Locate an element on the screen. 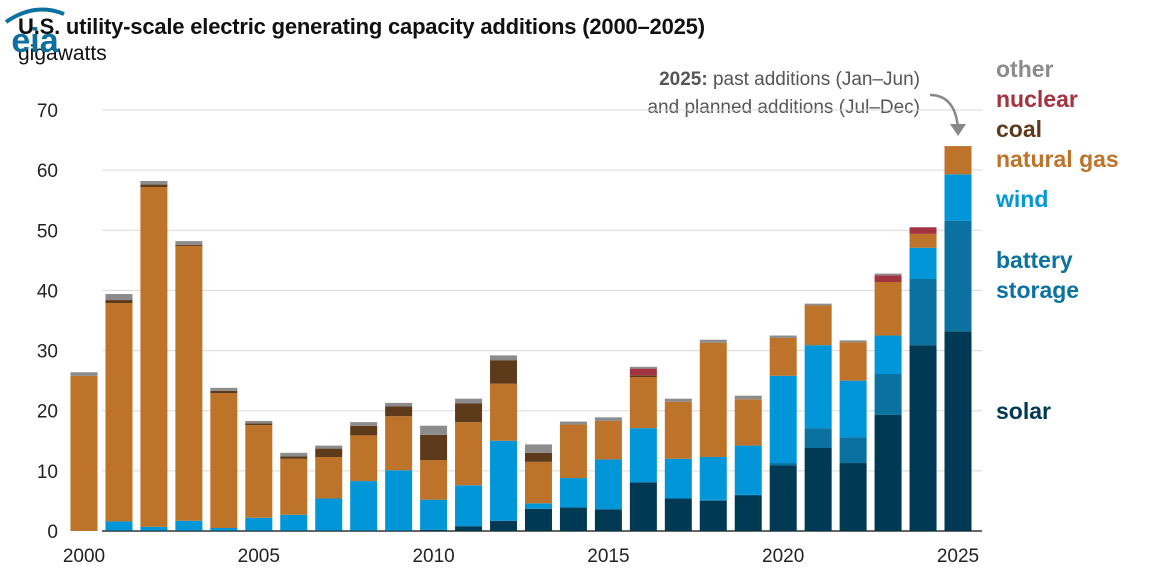 The image size is (1151, 585). logo-swoosh-icon is located at coordinates (34, 15).